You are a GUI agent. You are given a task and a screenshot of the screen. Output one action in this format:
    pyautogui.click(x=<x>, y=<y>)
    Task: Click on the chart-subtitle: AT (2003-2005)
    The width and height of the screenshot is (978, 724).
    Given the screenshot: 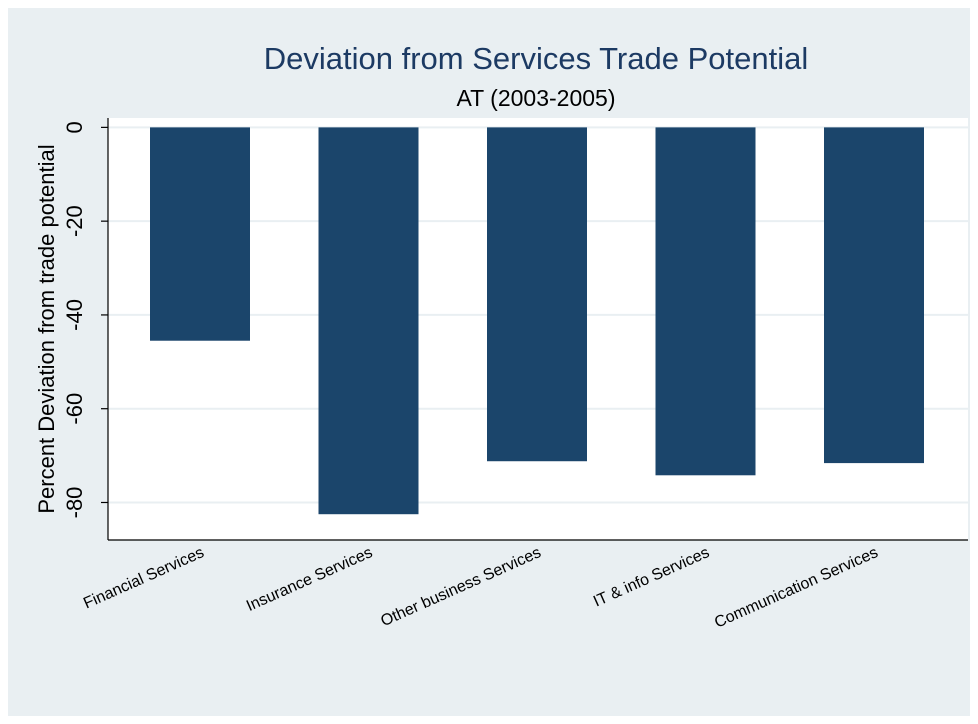 What is the action you would take?
    pyautogui.click(x=536, y=98)
    